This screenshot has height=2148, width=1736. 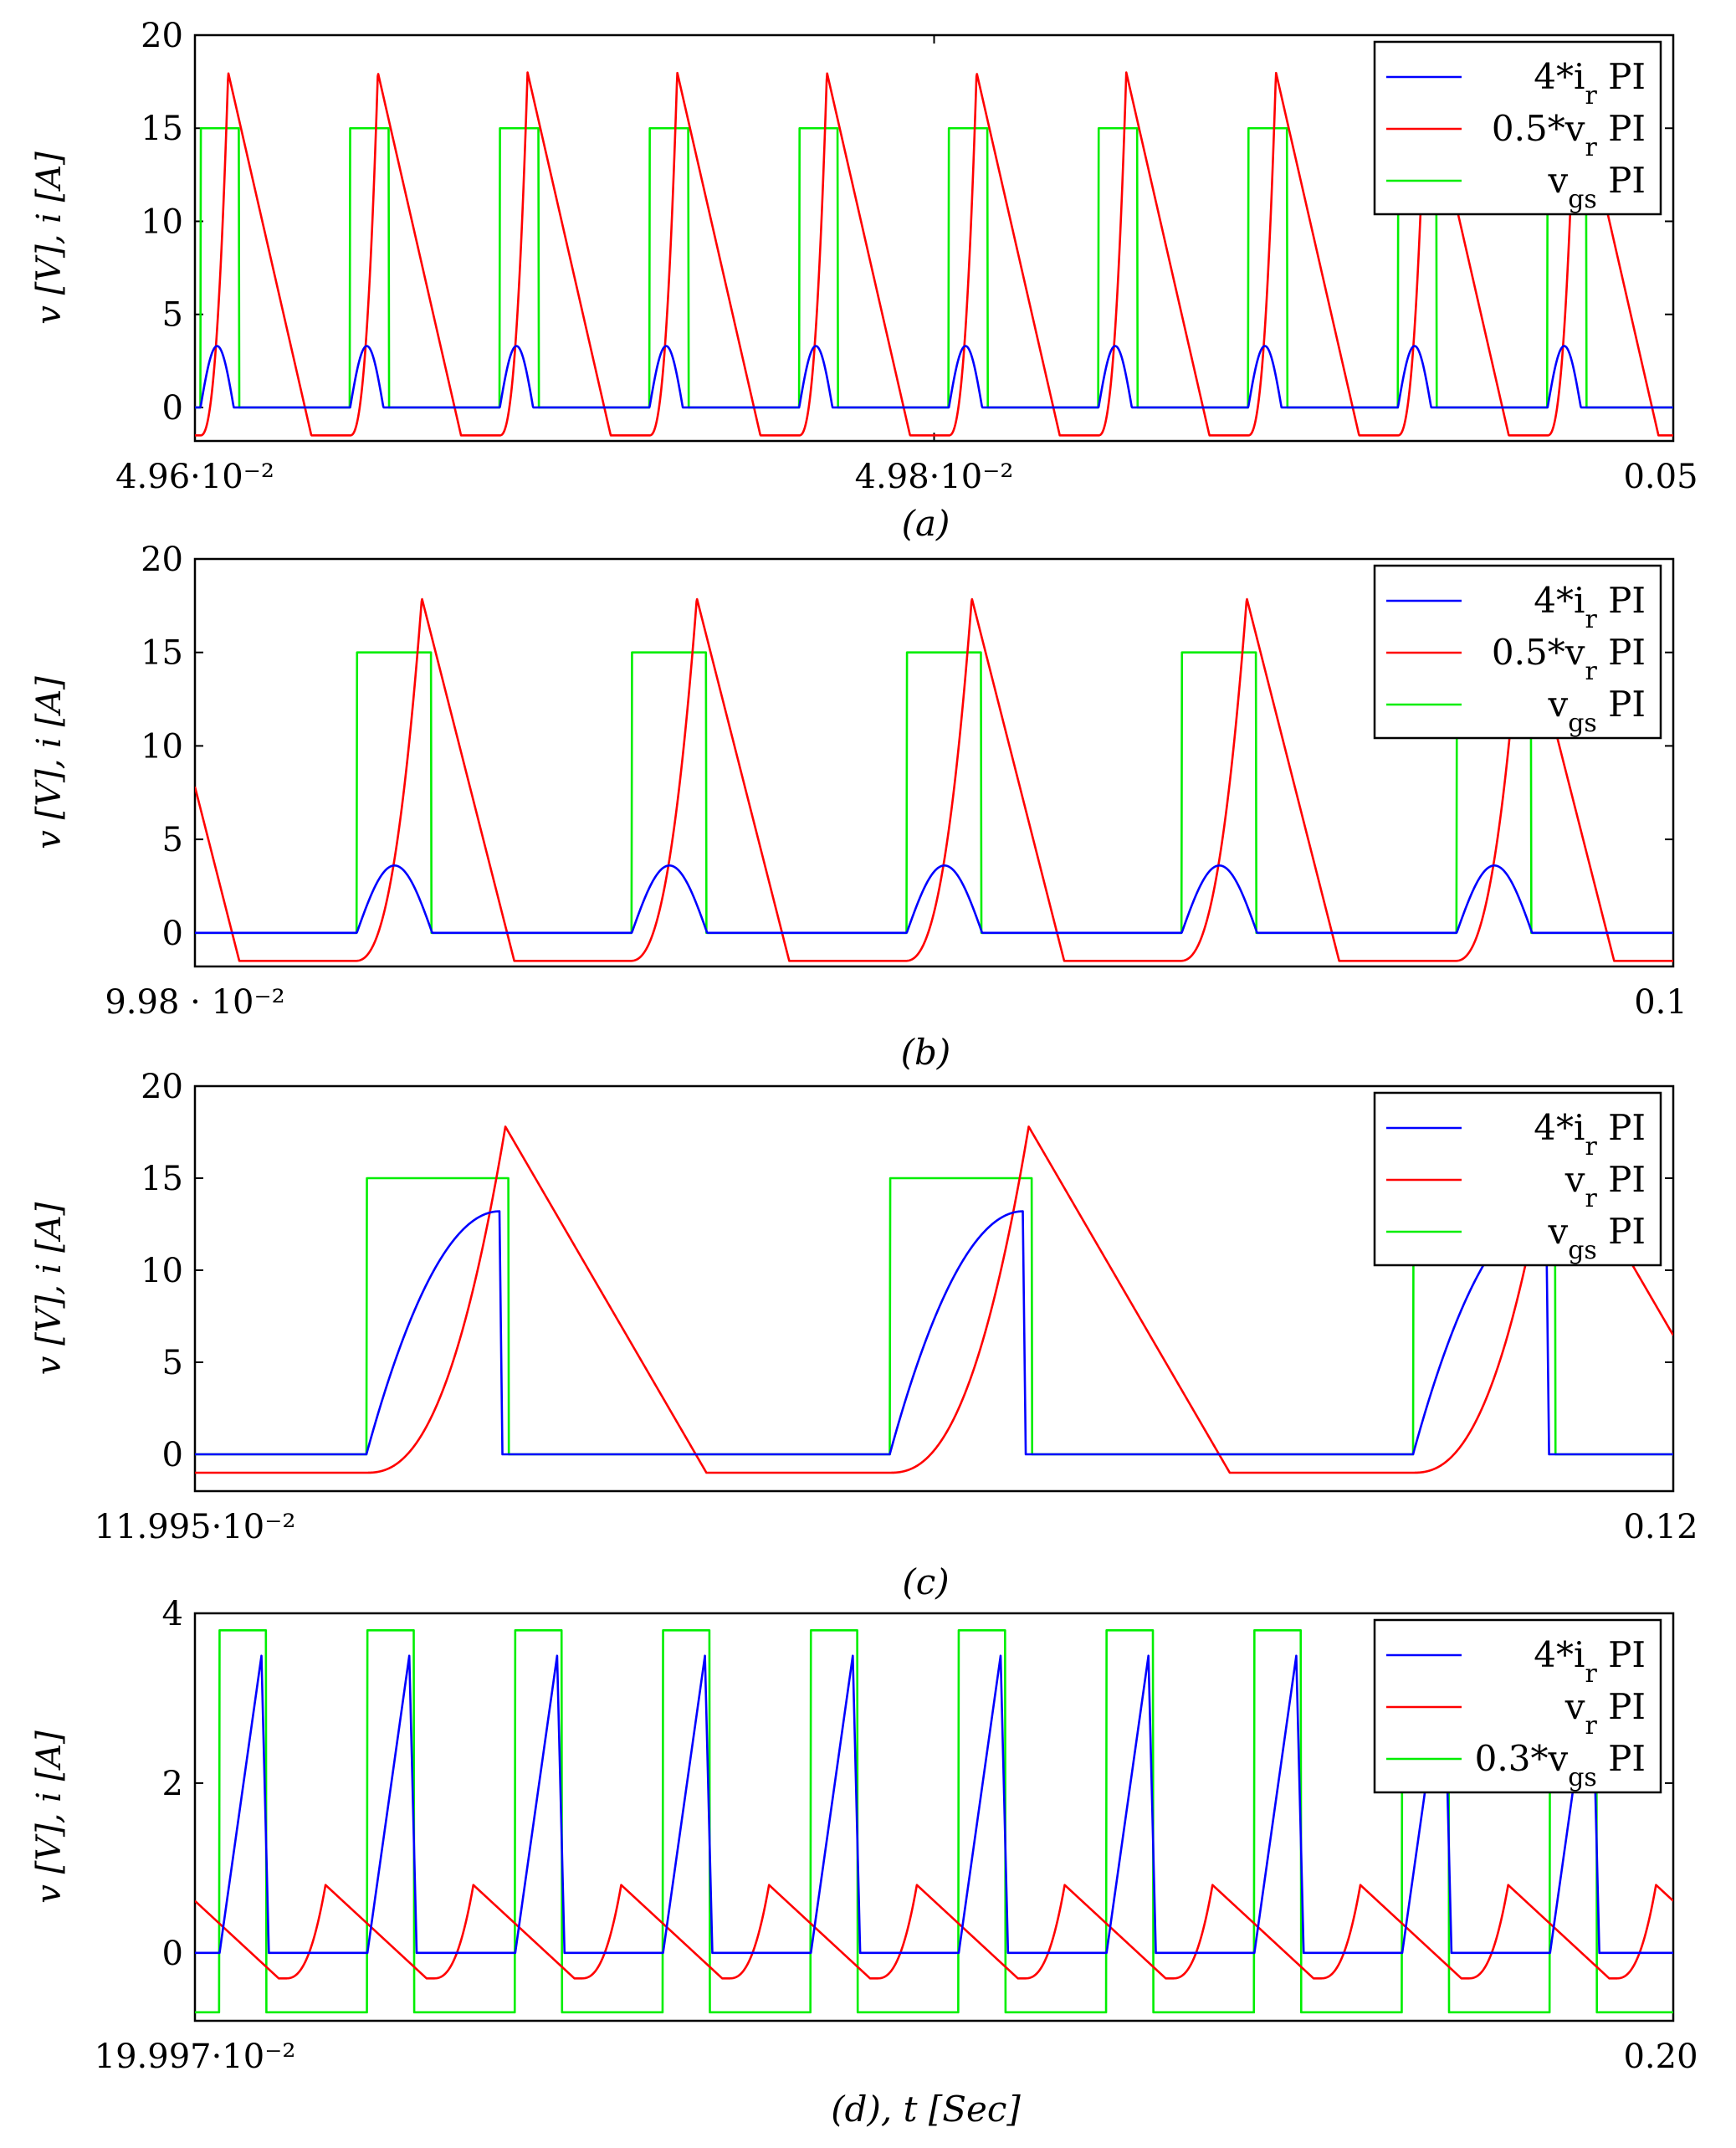 I want to click on panel-caption: (d), t [Sec], so click(x=926, y=2109).